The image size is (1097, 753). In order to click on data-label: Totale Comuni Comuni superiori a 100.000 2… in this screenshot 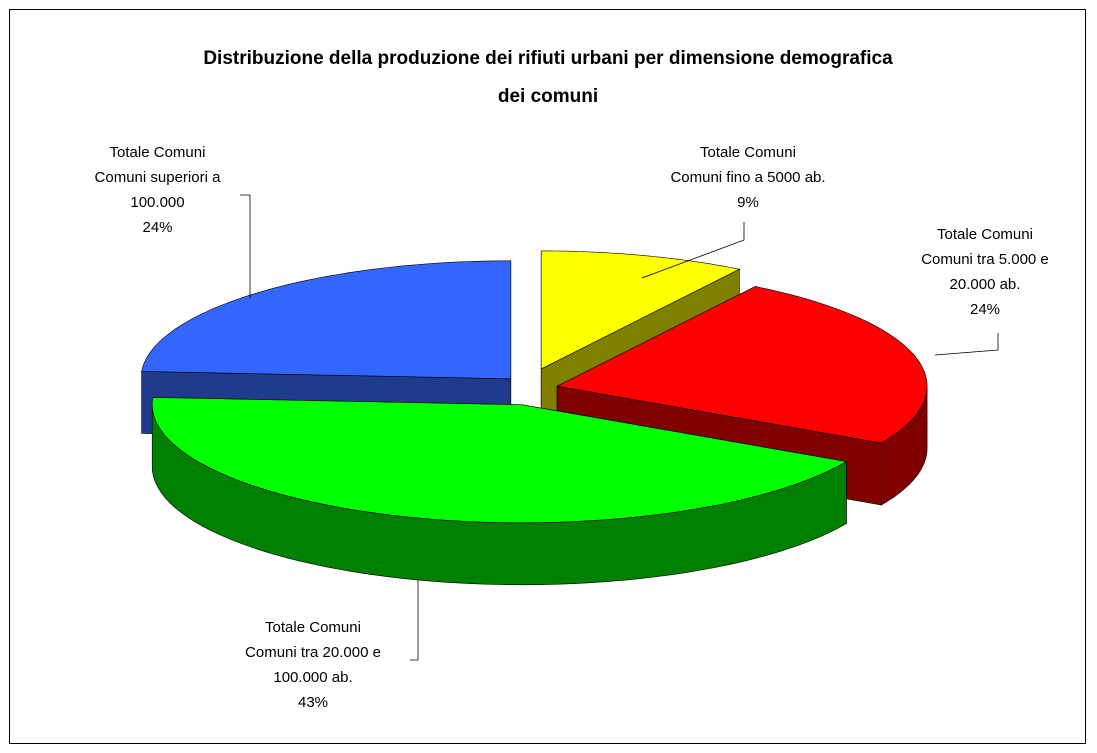, I will do `click(157, 190)`.